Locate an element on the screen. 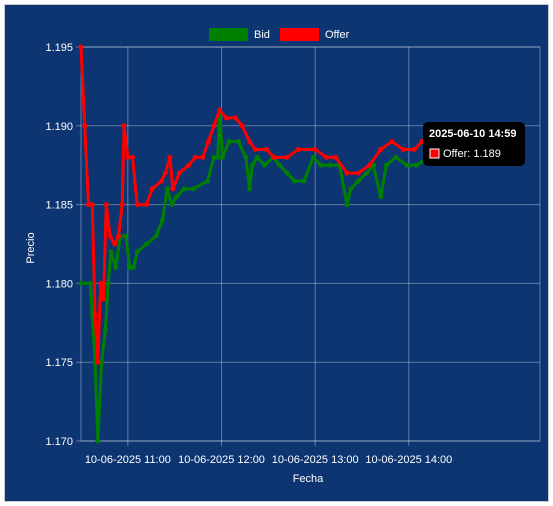 The image size is (553, 506). legend-item-offer: Offer is located at coordinates (315, 34).